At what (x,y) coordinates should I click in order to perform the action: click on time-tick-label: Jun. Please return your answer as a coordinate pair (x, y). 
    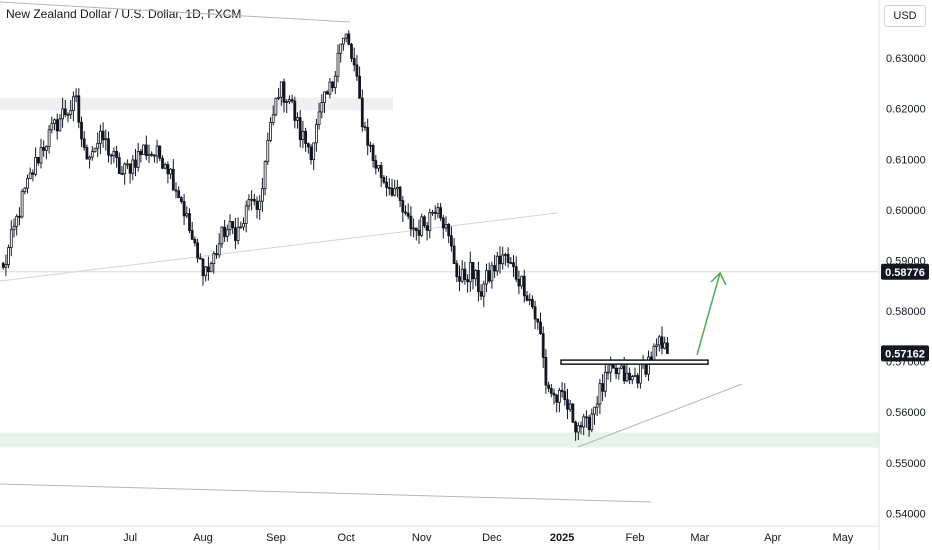
    Looking at the image, I should click on (60, 538).